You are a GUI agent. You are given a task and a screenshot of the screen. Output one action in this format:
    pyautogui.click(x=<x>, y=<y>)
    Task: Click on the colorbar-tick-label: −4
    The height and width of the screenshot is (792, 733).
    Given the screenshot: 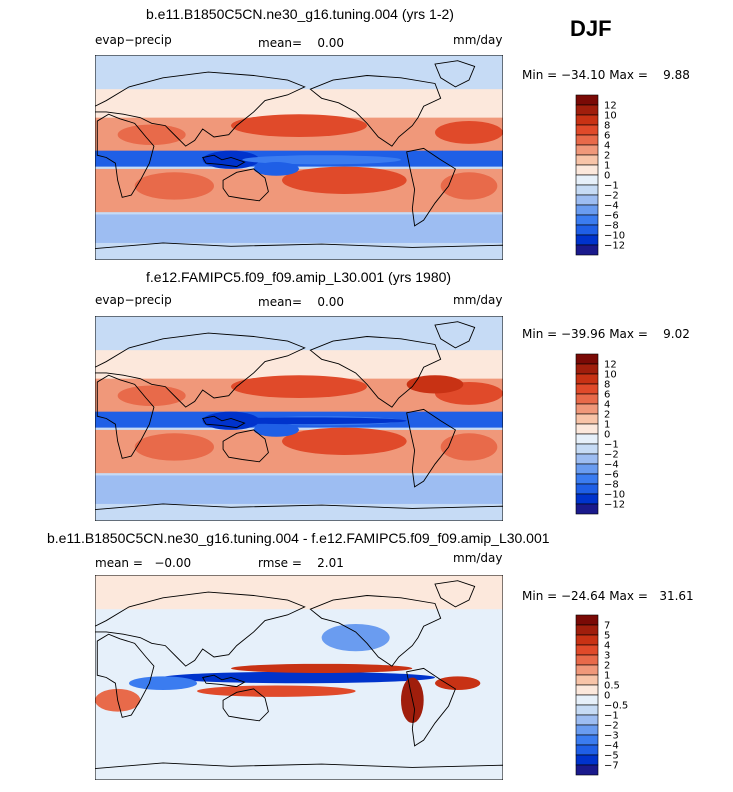 What is the action you would take?
    pyautogui.click(x=611, y=465)
    